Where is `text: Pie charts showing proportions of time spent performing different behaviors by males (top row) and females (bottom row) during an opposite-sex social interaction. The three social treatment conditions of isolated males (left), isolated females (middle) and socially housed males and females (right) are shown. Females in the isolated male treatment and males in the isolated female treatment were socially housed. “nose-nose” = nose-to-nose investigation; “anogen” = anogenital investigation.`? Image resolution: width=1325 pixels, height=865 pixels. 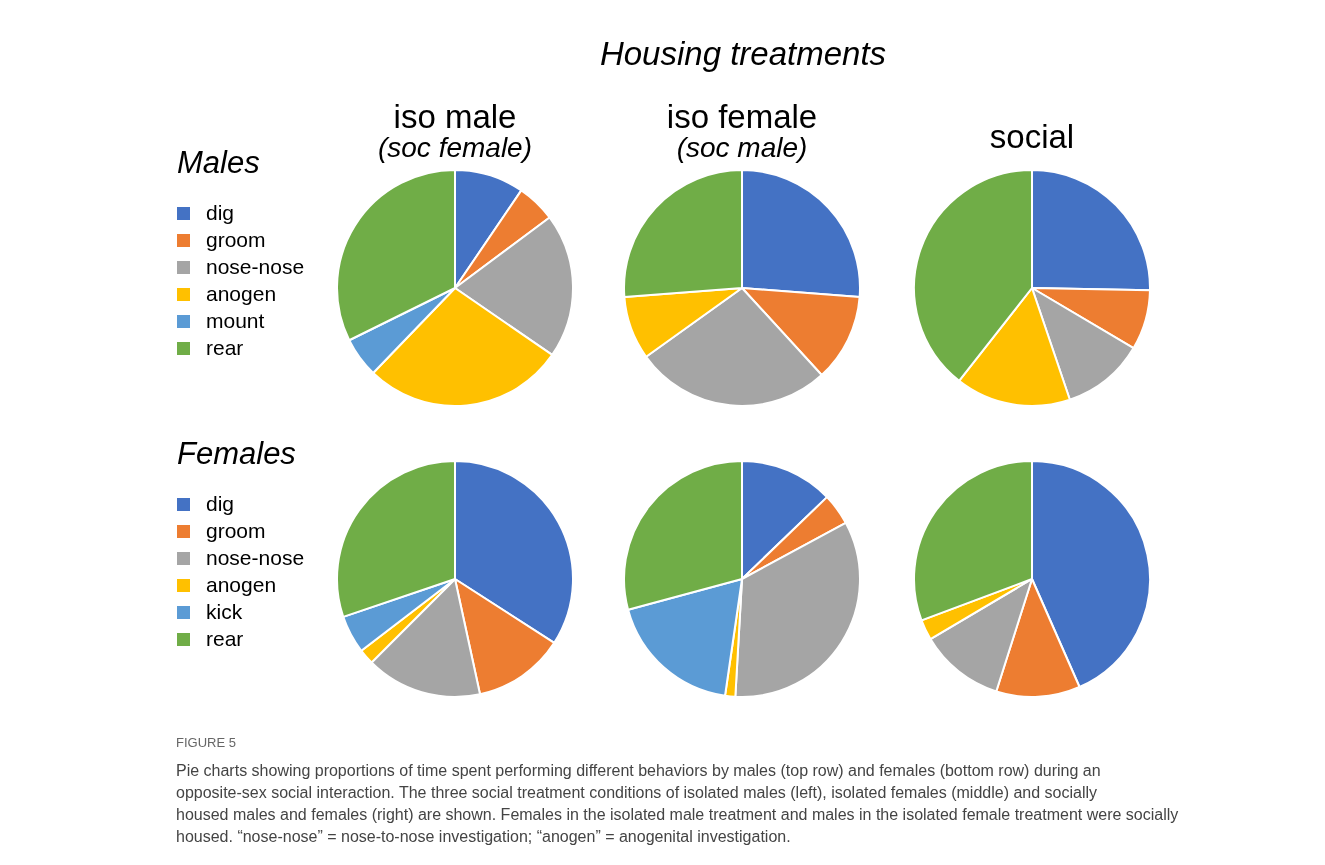
text: Pie charts showing proportions of time spent performing different behaviors by males (top row) and females (bottom row) during an opposite-sex social interaction. The three social treatment conditions of isolated males (left), isolated females (middle) and socially housed males and females (right) are shown. Females in the isolated male treatment and males in the isolated female treatment were socially housed. “nose-nose” = nose-to-nose investigation; “anogen” = anogenital investigation. is located at coordinates (677, 803).